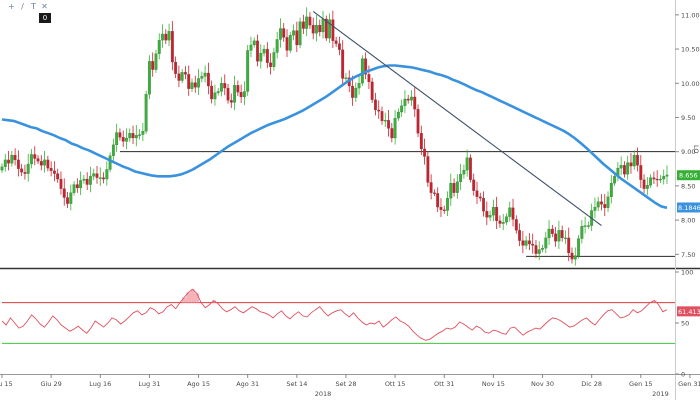 This screenshot has height=400, width=700. I want to click on toolbar-close-icon: ✕, so click(44, 6).